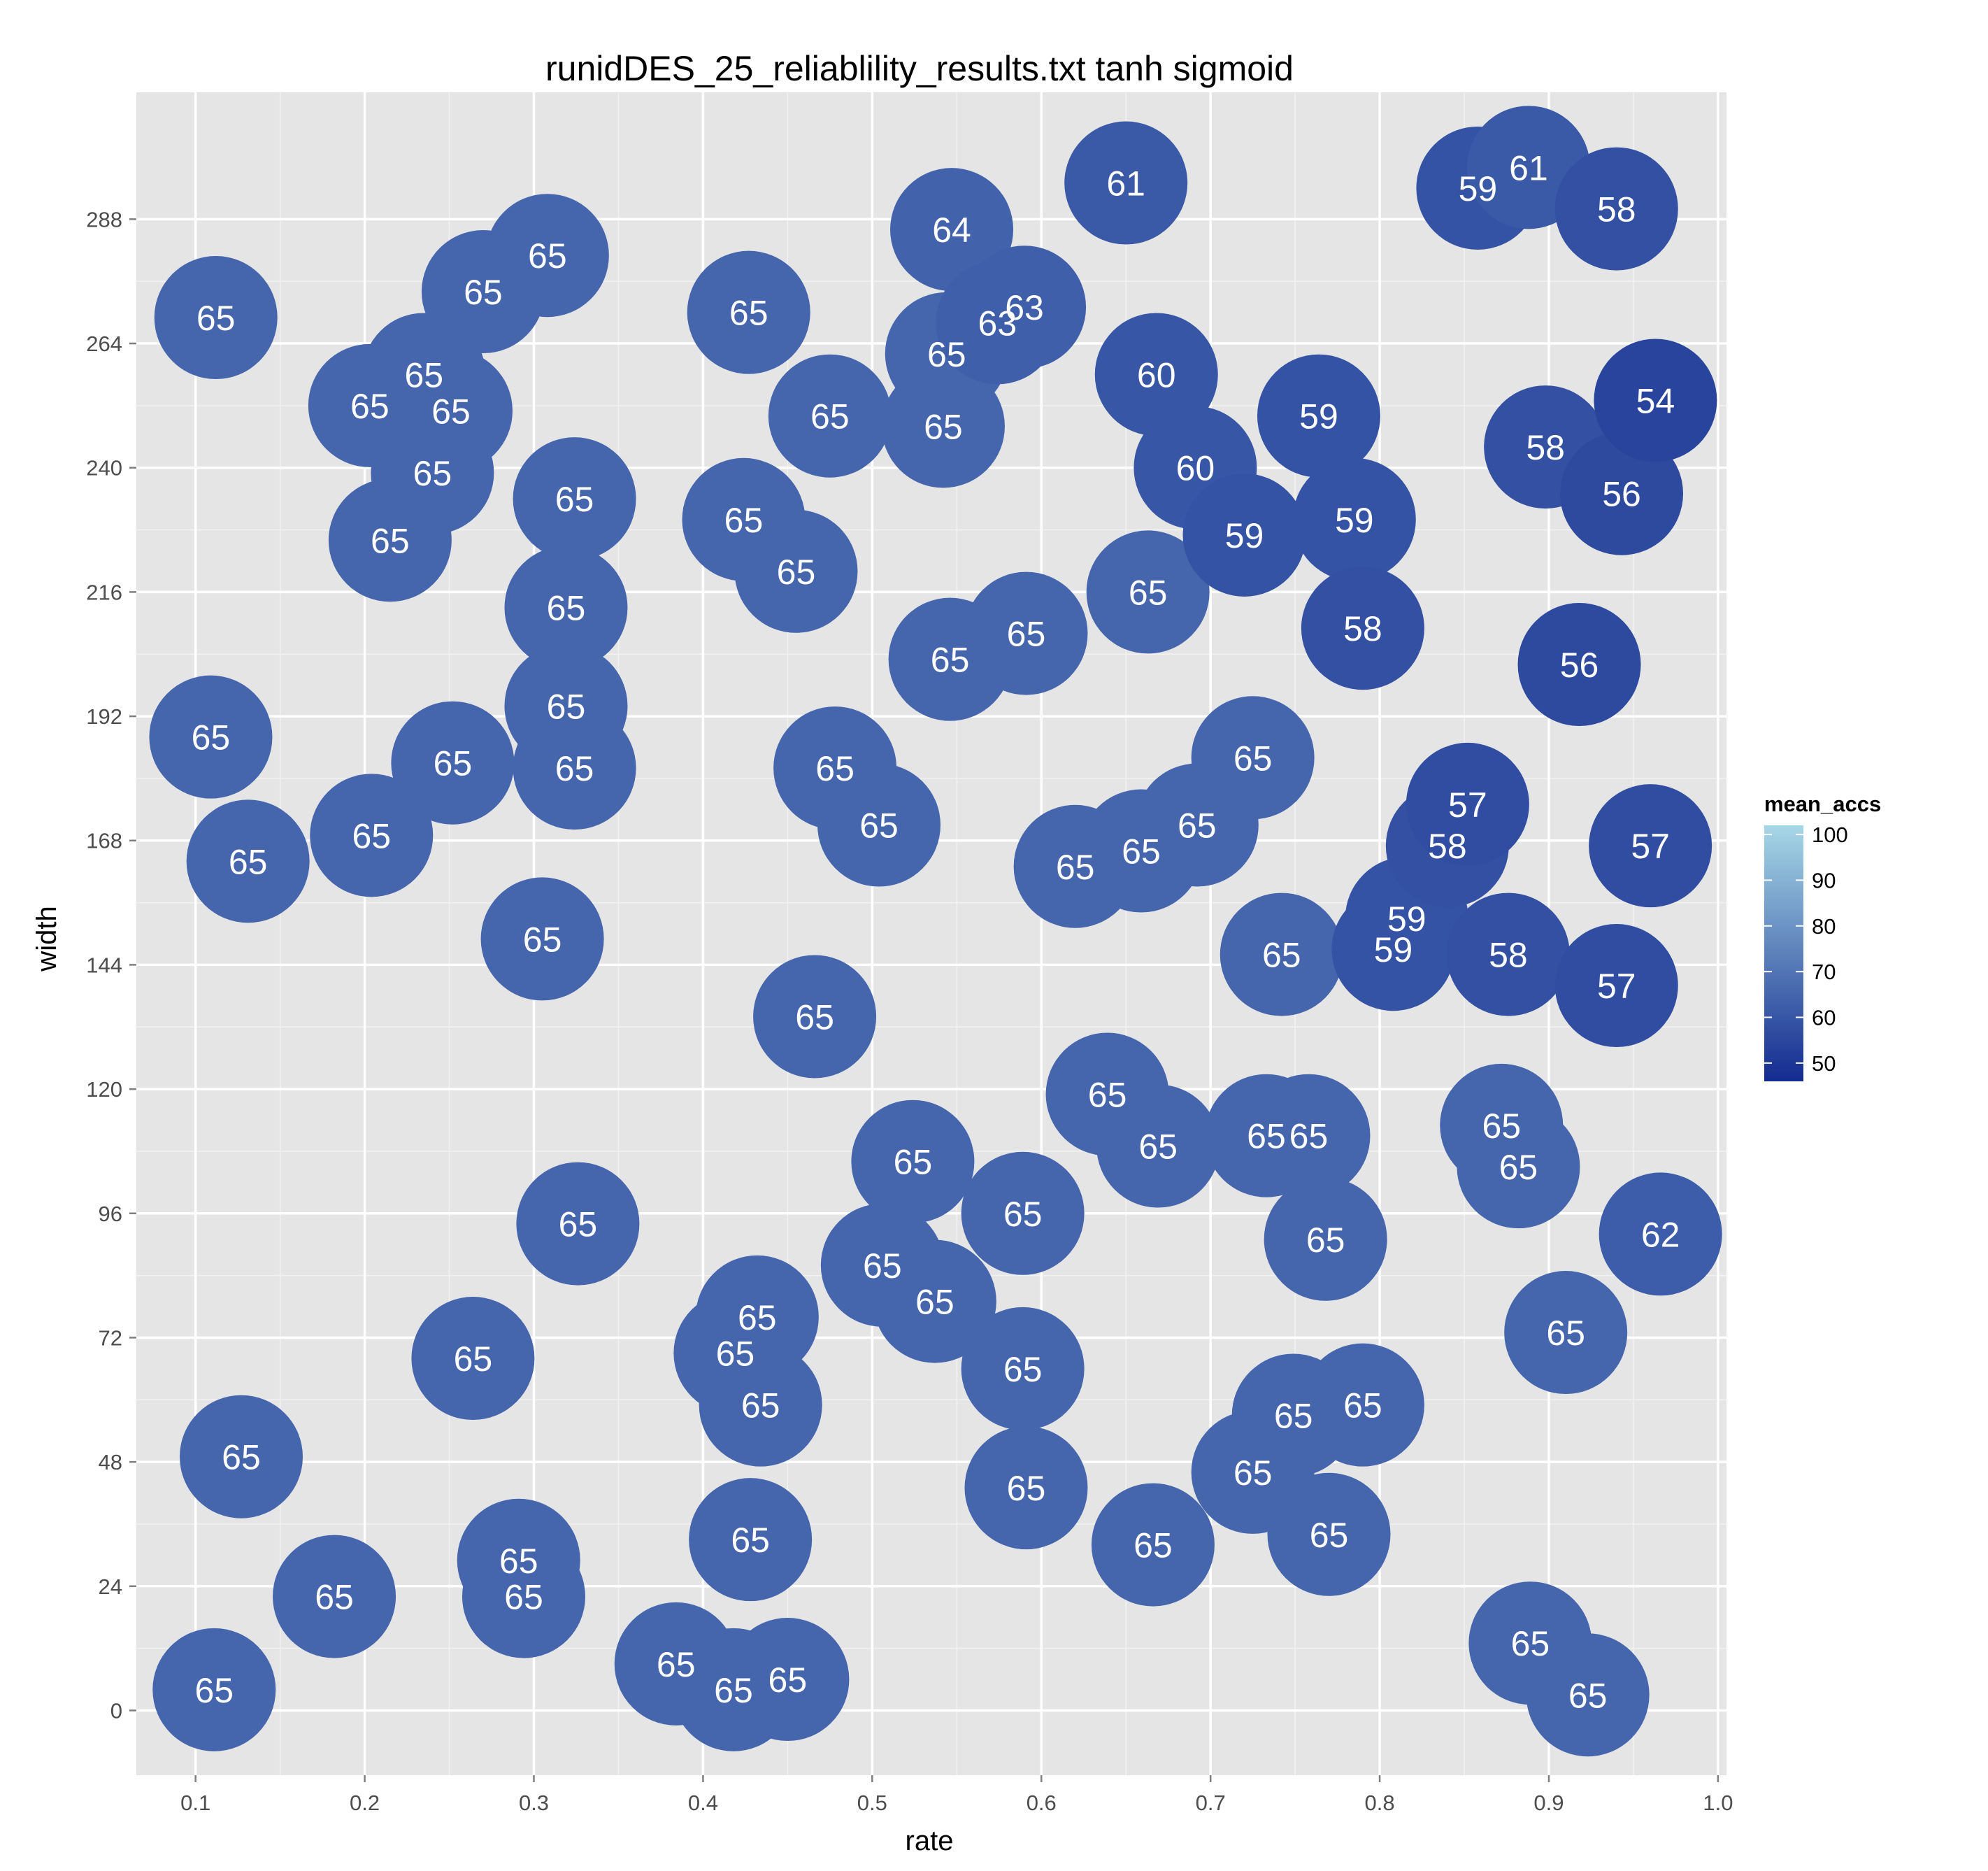 This screenshot has width=1988, height=1871. What do you see at coordinates (1824, 926) in the screenshot?
I see `legend-tick-label: 80` at bounding box center [1824, 926].